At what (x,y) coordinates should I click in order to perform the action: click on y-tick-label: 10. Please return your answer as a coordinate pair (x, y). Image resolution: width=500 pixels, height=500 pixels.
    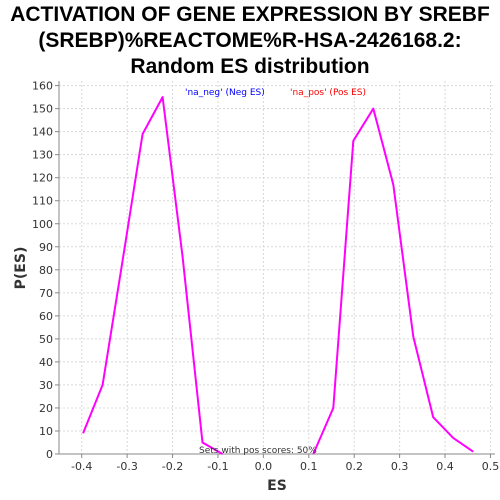
    Looking at the image, I should click on (46, 431).